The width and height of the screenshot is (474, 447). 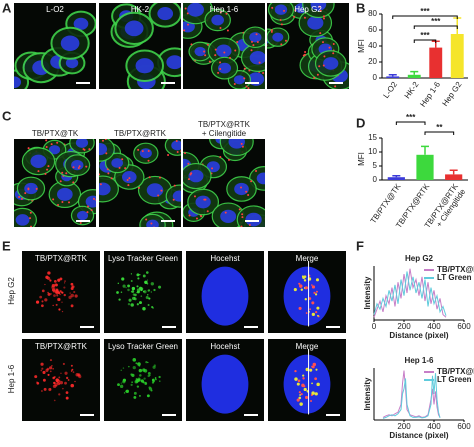 What do you see at coordinates (464, 326) in the screenshot?
I see `x-tick-label: 600` at bounding box center [464, 326].